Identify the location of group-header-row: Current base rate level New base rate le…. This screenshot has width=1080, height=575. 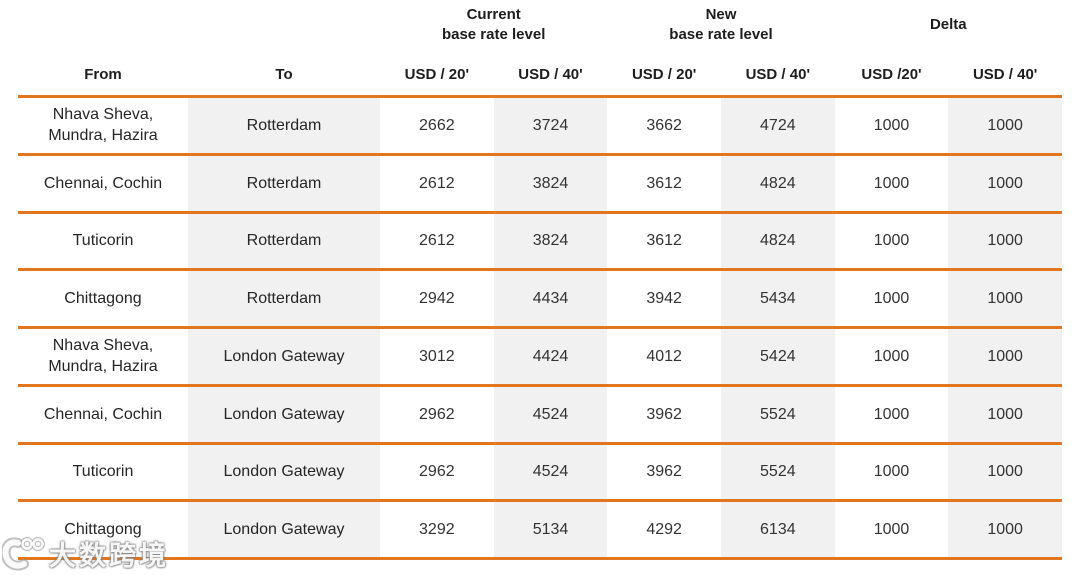
(540, 25).